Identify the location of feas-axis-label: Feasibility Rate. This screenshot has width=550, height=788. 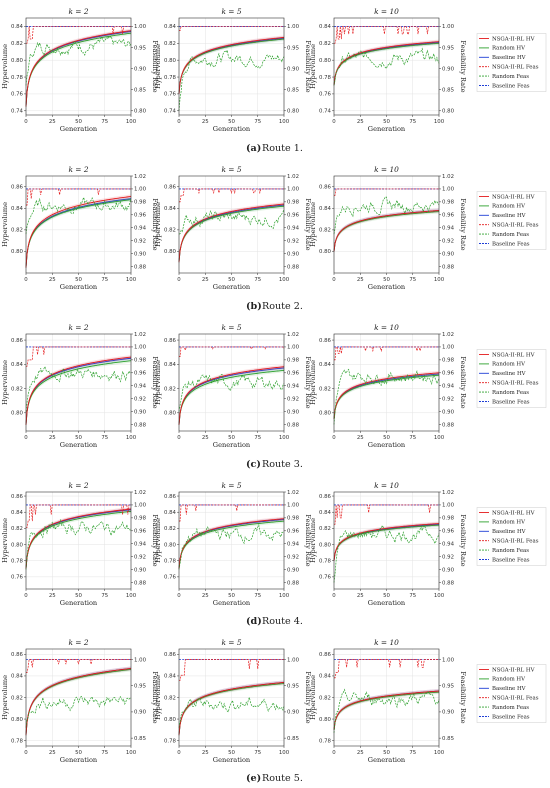
(308, 697).